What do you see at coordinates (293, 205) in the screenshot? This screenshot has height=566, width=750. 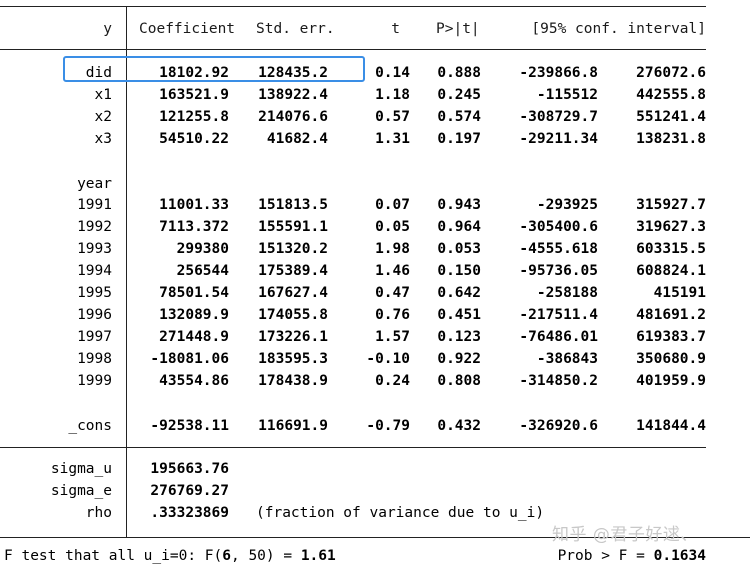 I see `se-value: 151813.5` at bounding box center [293, 205].